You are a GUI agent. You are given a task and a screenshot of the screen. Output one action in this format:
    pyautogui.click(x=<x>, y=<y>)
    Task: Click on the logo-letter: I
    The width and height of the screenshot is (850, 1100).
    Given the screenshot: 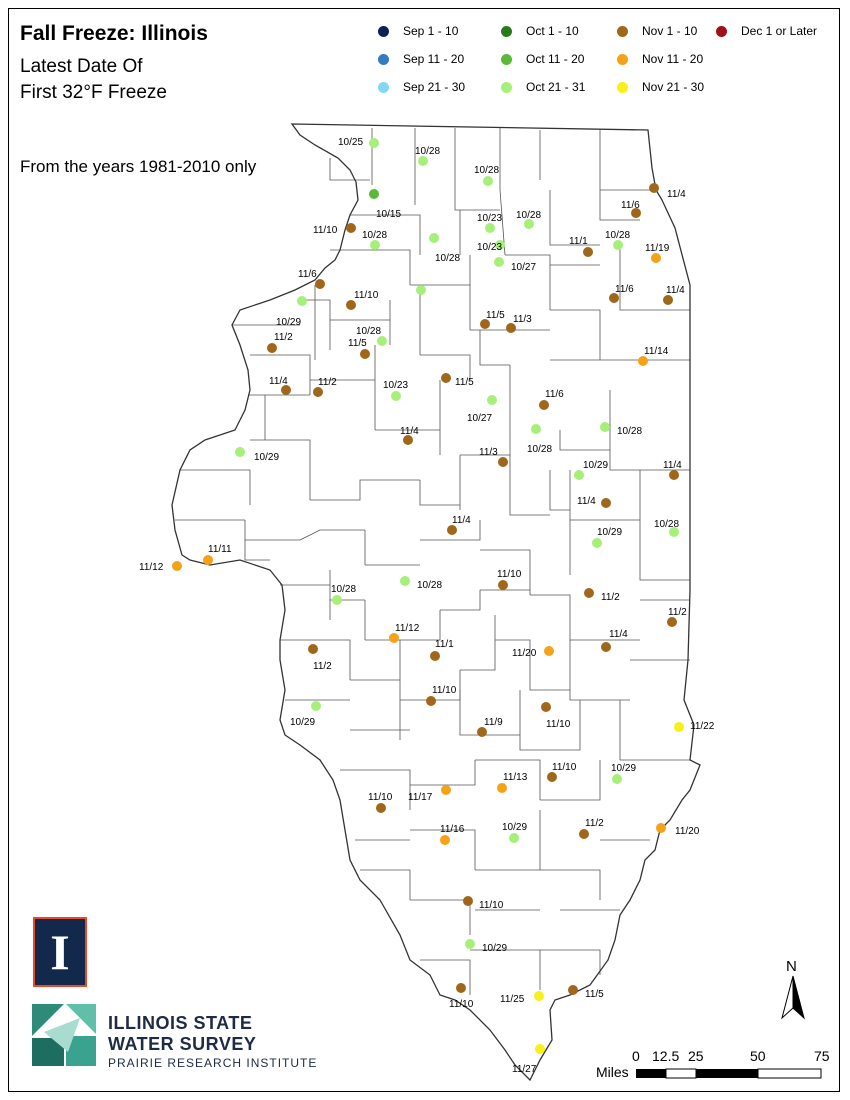 What is the action you would take?
    pyautogui.click(x=60, y=952)
    